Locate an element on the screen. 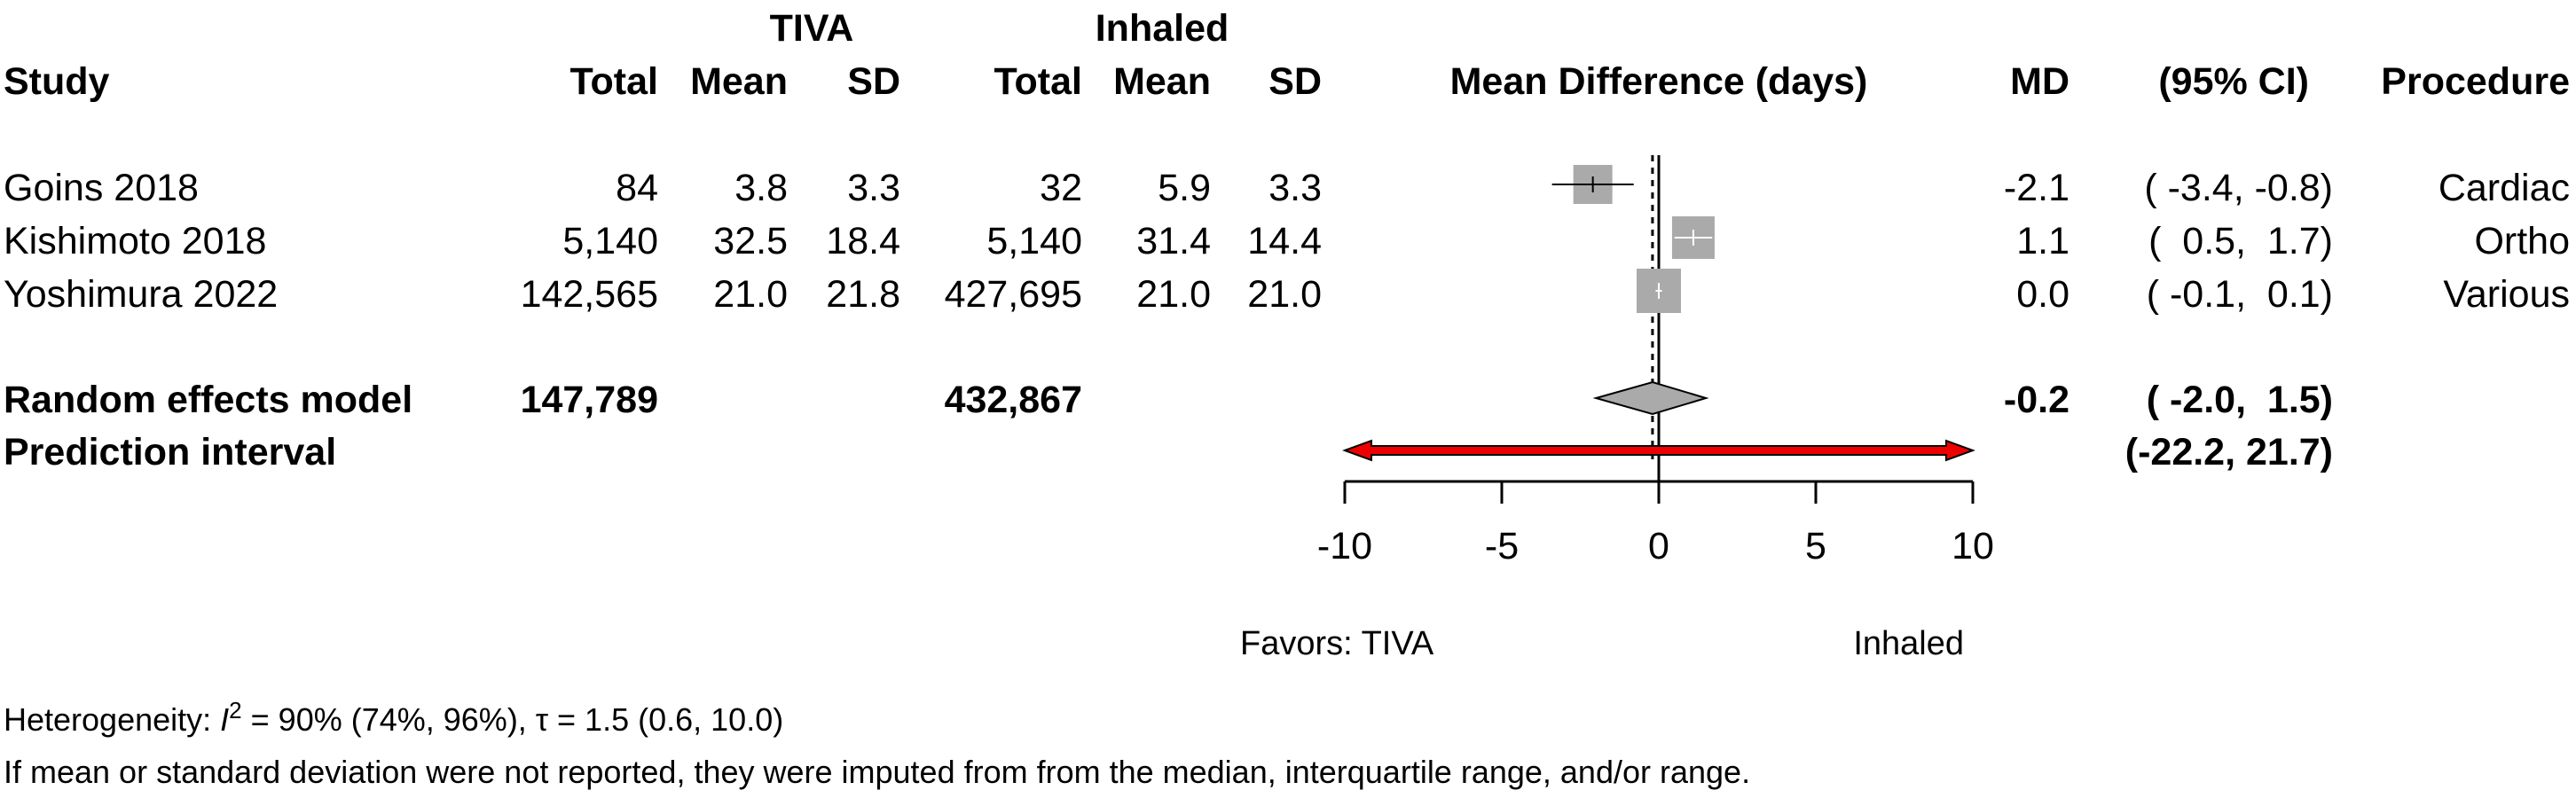 This screenshot has width=2576, height=798. sd-inhaled: 14.4 is located at coordinates (1284, 241).